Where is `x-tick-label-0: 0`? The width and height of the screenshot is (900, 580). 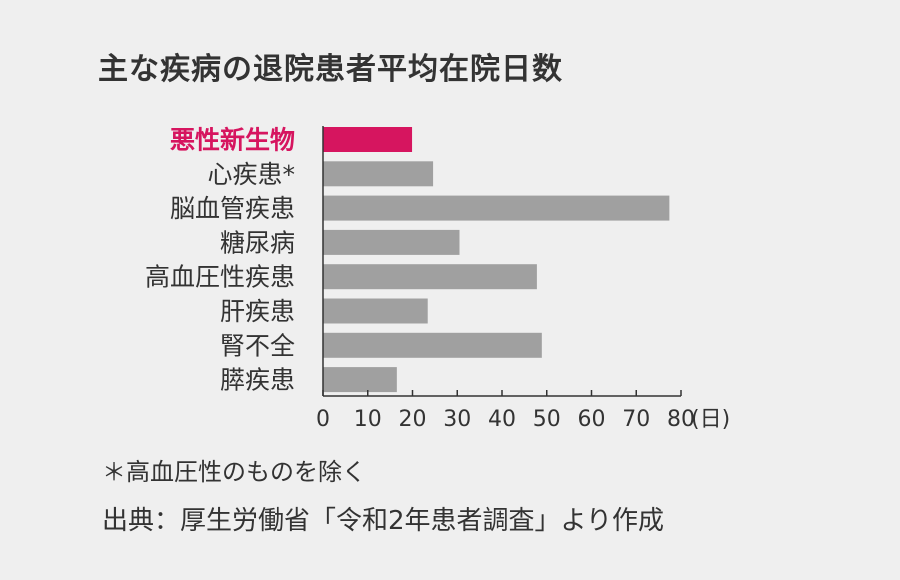 x-tick-label-0: 0 is located at coordinates (323, 419).